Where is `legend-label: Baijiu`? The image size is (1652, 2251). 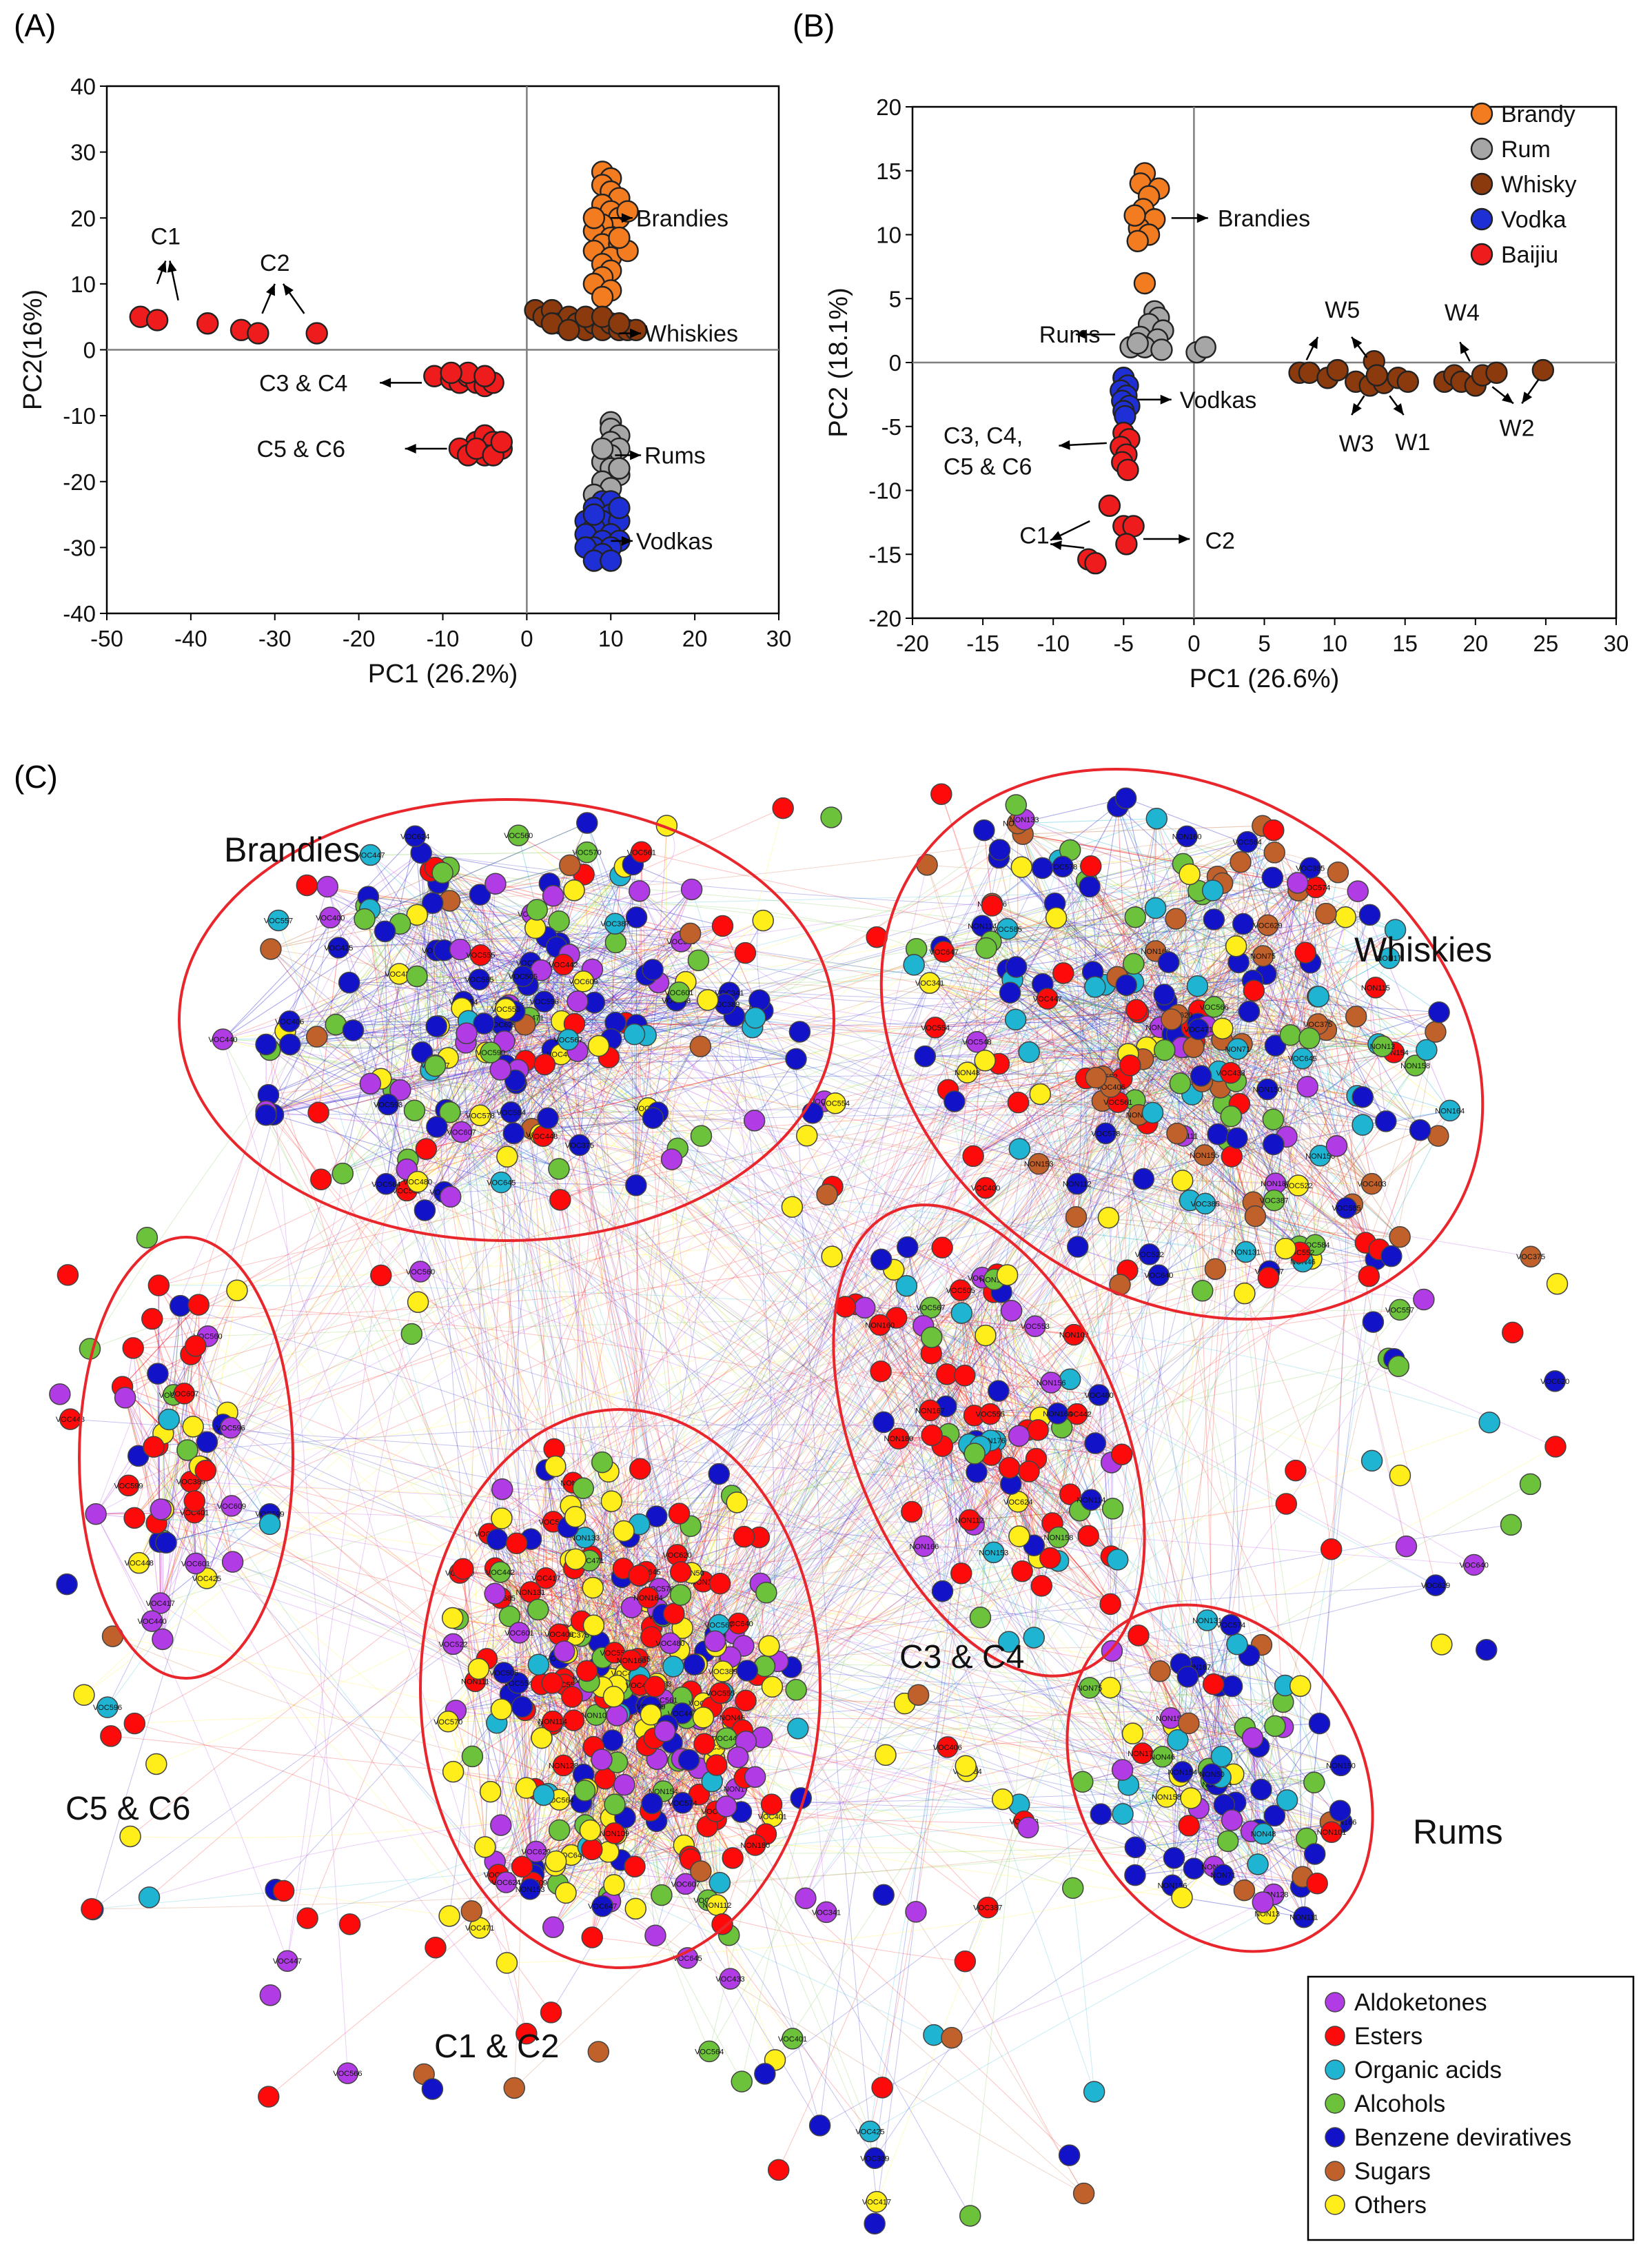
legend-label: Baijiu is located at coordinates (1529, 255).